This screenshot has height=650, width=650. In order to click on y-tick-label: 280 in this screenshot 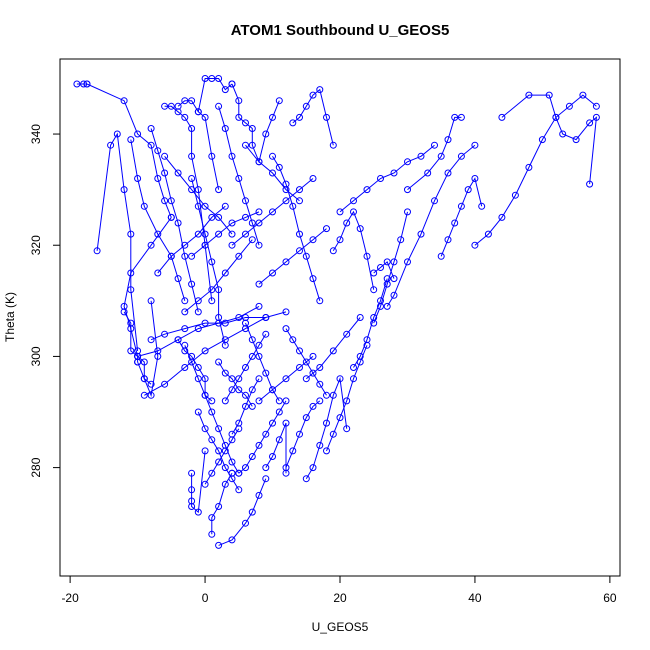, I will do `click(36, 467)`.